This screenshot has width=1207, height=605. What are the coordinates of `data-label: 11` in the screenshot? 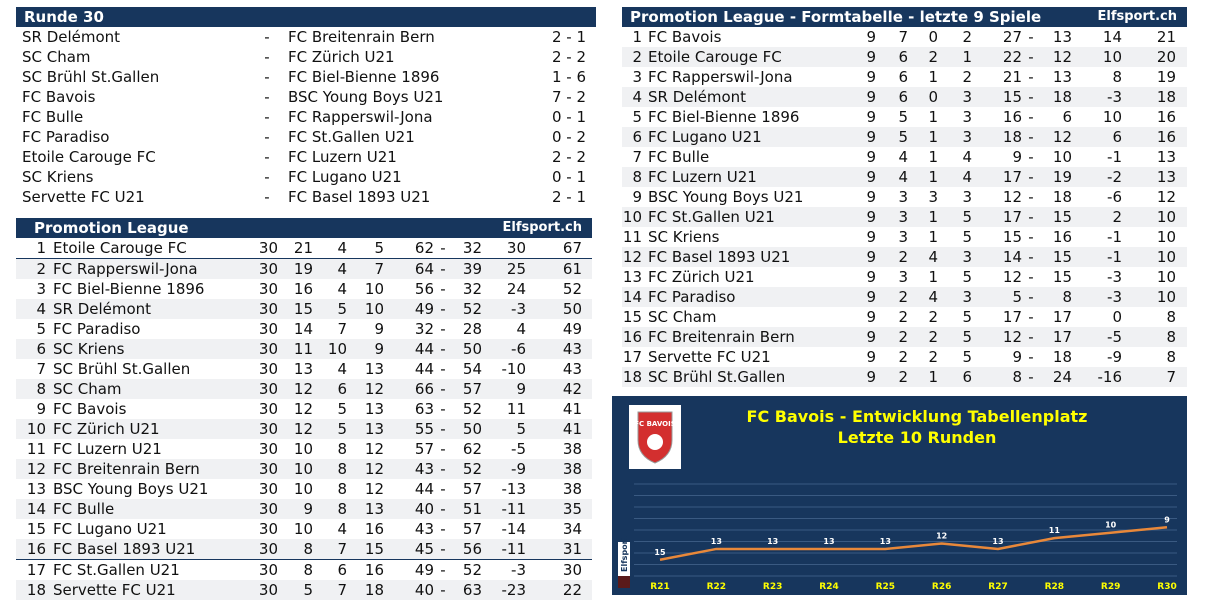 It's located at (1055, 530).